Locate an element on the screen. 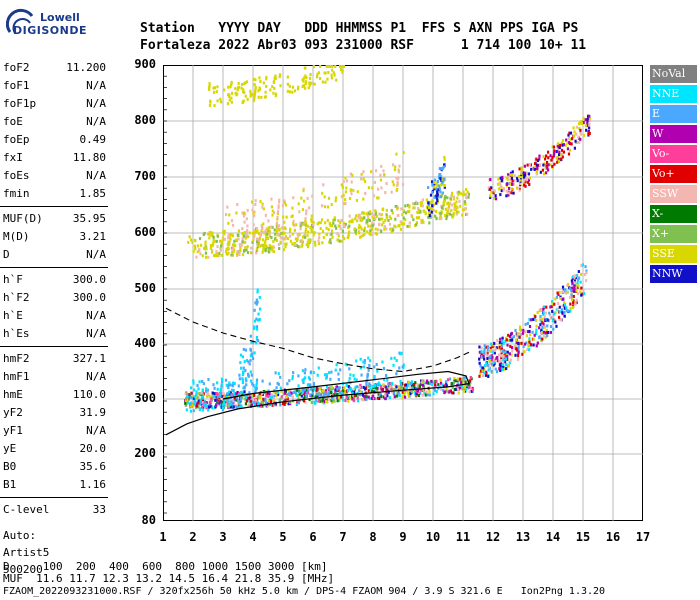 The image size is (700, 600). param-value: 300.0 is located at coordinates (89, 279).